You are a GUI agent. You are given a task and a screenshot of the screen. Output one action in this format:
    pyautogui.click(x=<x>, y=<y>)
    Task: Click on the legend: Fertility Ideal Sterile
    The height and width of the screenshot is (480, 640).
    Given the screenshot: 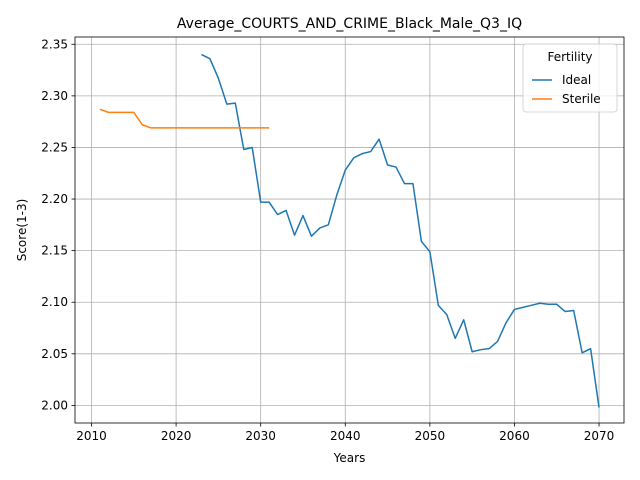 What is the action you would take?
    pyautogui.click(x=570, y=78)
    